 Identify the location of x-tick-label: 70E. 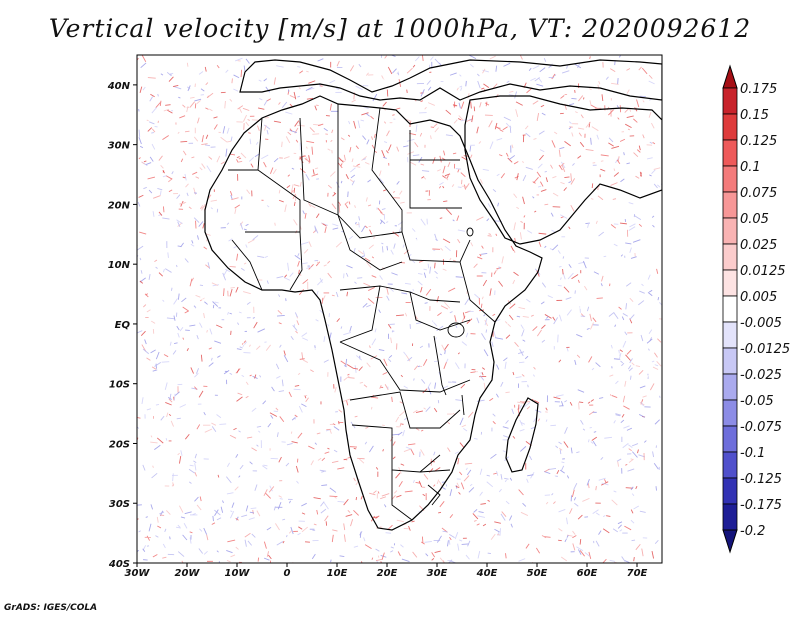
(637, 573).